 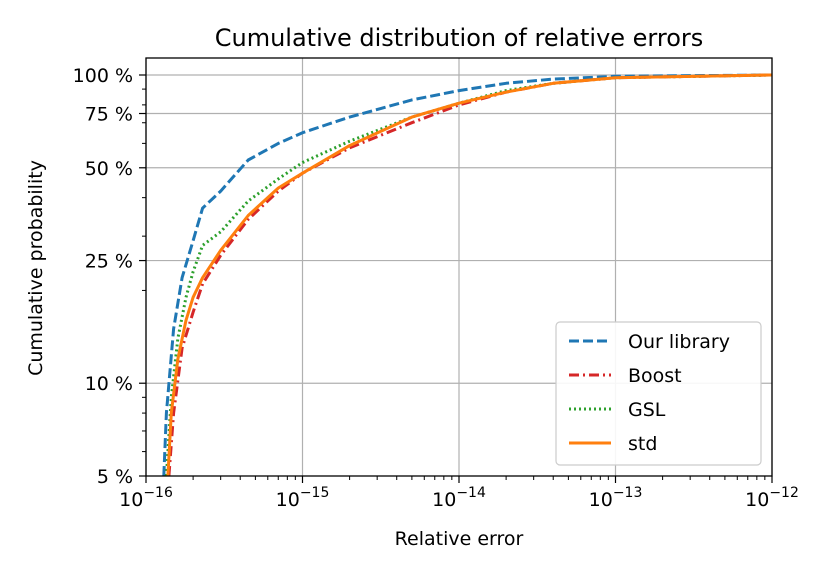 I want to click on y-tick-label: 10 %, so click(x=109, y=384).